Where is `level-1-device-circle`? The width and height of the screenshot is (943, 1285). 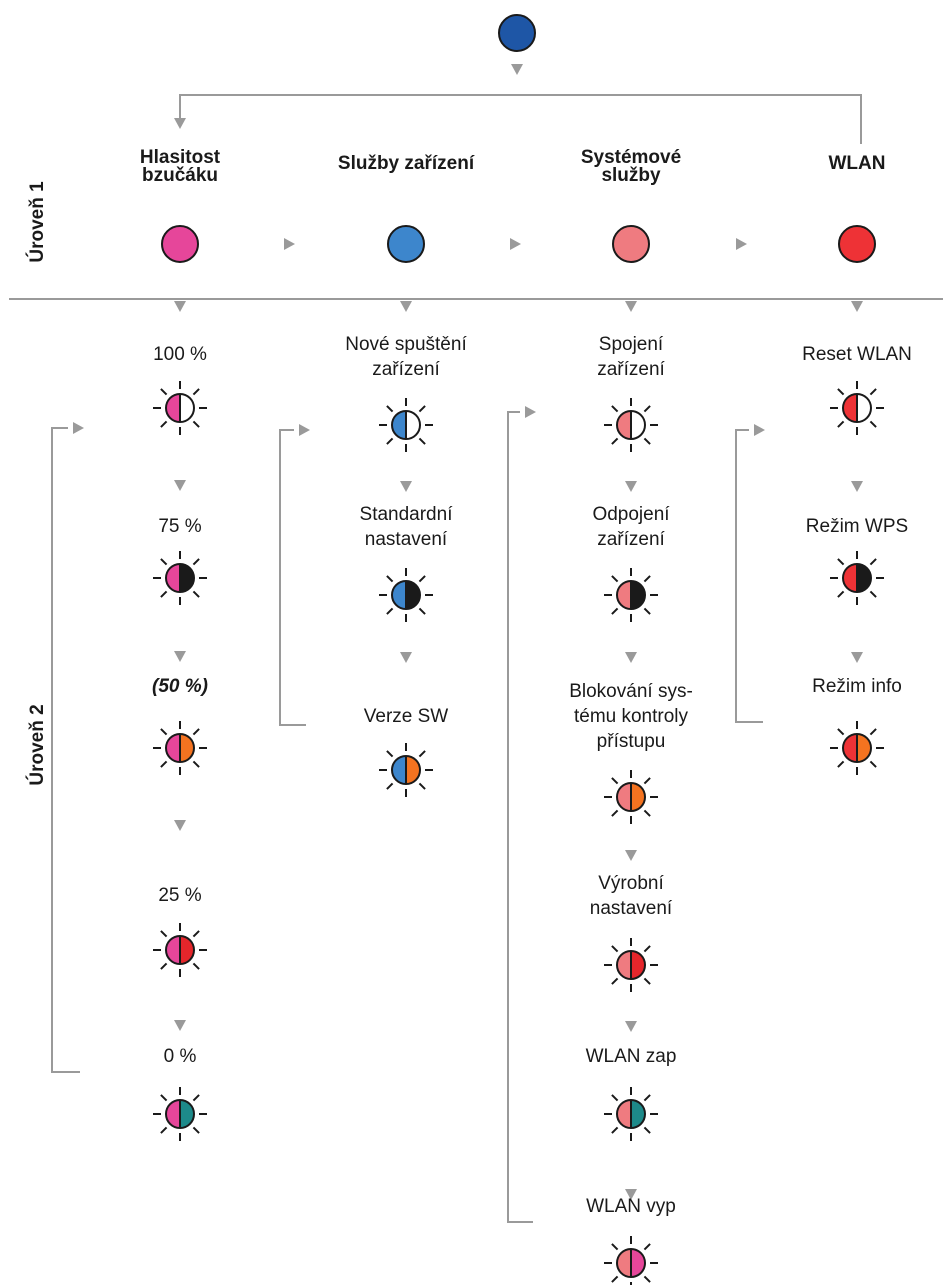
level-1-device-circle is located at coordinates (406, 244).